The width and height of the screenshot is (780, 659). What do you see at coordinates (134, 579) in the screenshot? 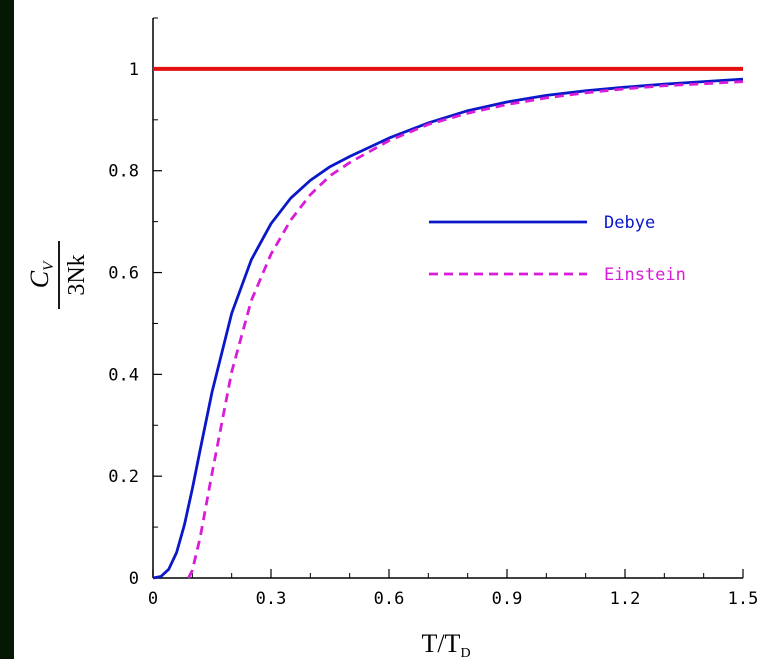
I see `y-tick-label: 0` at bounding box center [134, 579].